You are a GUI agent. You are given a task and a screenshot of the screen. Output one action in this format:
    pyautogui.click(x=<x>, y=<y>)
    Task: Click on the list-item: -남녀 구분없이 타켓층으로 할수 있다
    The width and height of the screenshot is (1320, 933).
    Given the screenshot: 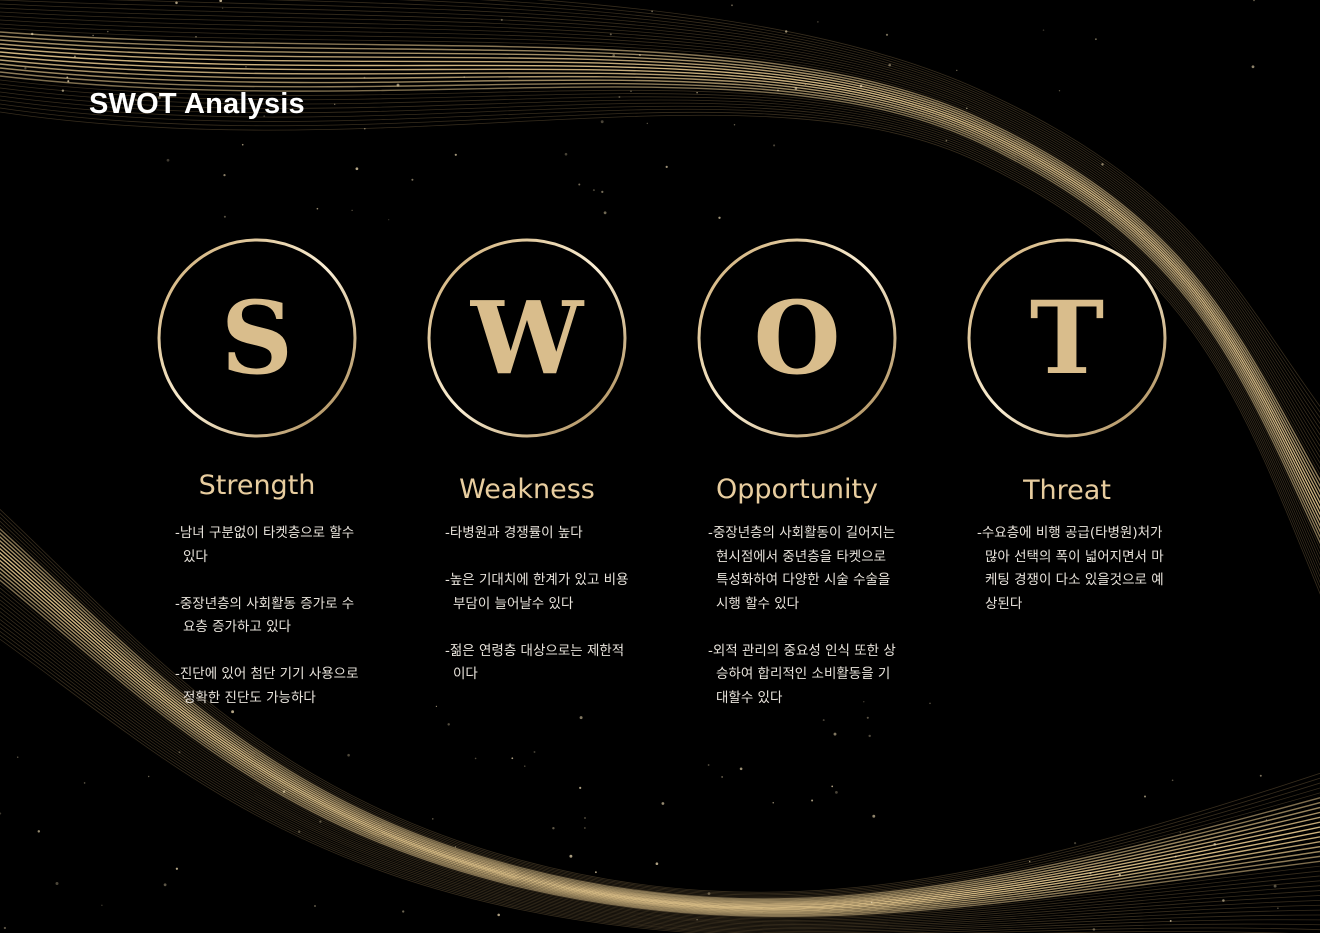 What is the action you would take?
    pyautogui.click(x=265, y=545)
    